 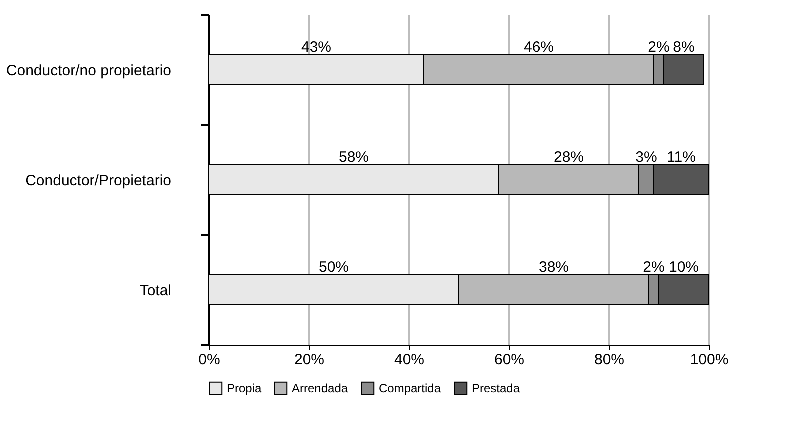 I want to click on data-label: 8%, so click(x=684, y=47).